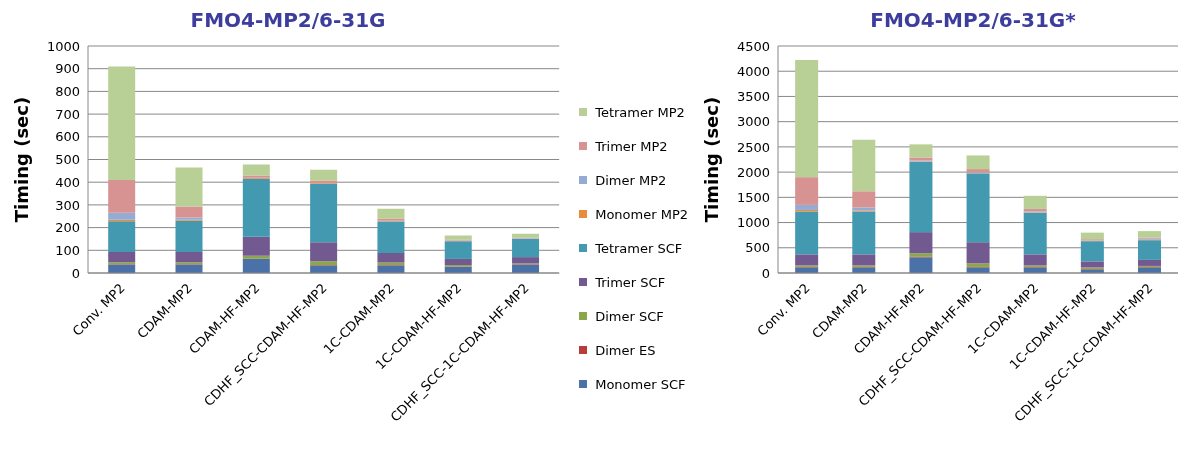 The height and width of the screenshot is (464, 1192). I want to click on y-tick-label: 1500, so click(753, 197).